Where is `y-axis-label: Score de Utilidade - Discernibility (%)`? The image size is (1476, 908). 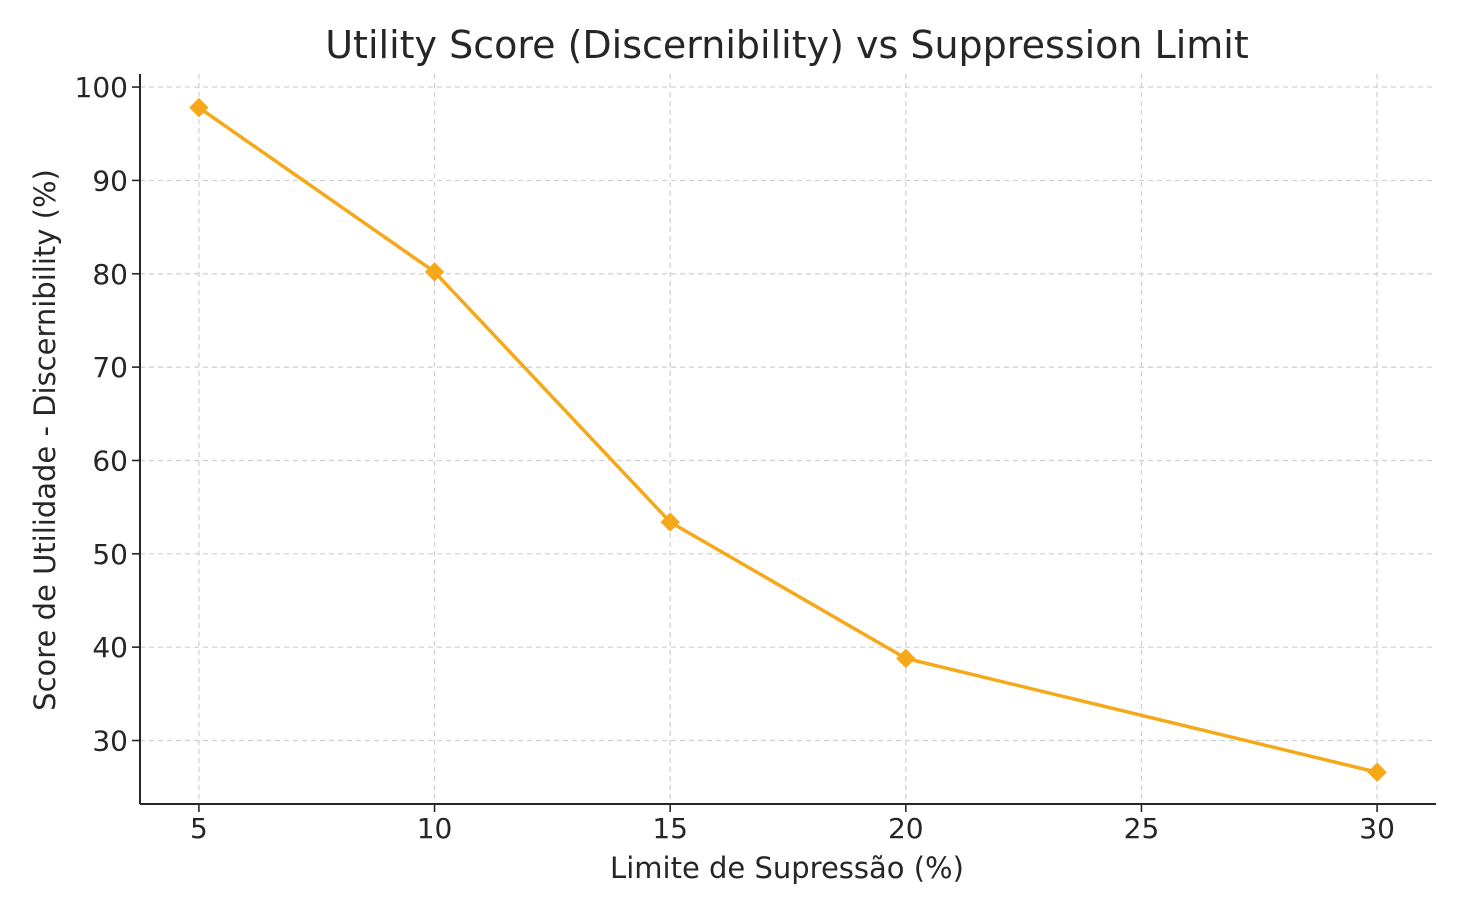 y-axis-label: Score de Utilidade - Discernibility (%) is located at coordinates (45, 440).